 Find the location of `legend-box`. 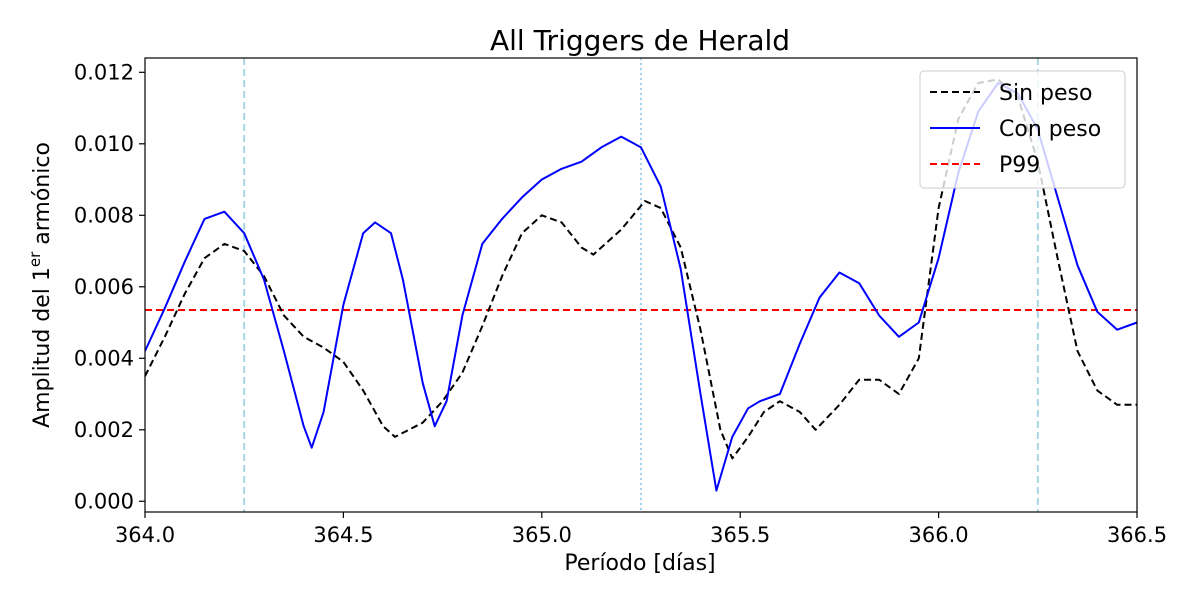

legend-box is located at coordinates (1022, 129).